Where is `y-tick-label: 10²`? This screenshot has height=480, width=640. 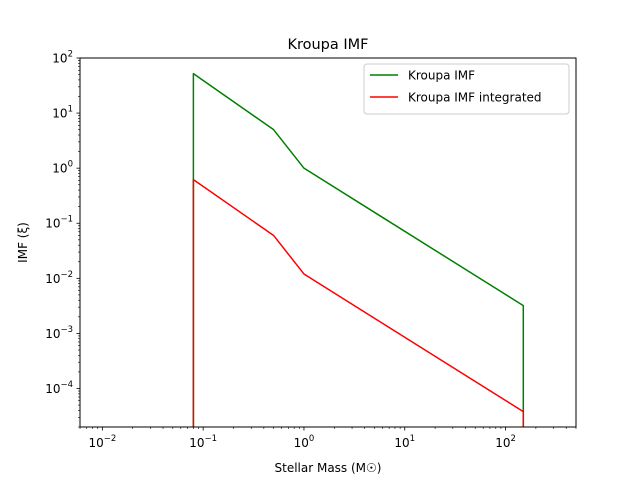 y-tick-label: 10² is located at coordinates (62, 58).